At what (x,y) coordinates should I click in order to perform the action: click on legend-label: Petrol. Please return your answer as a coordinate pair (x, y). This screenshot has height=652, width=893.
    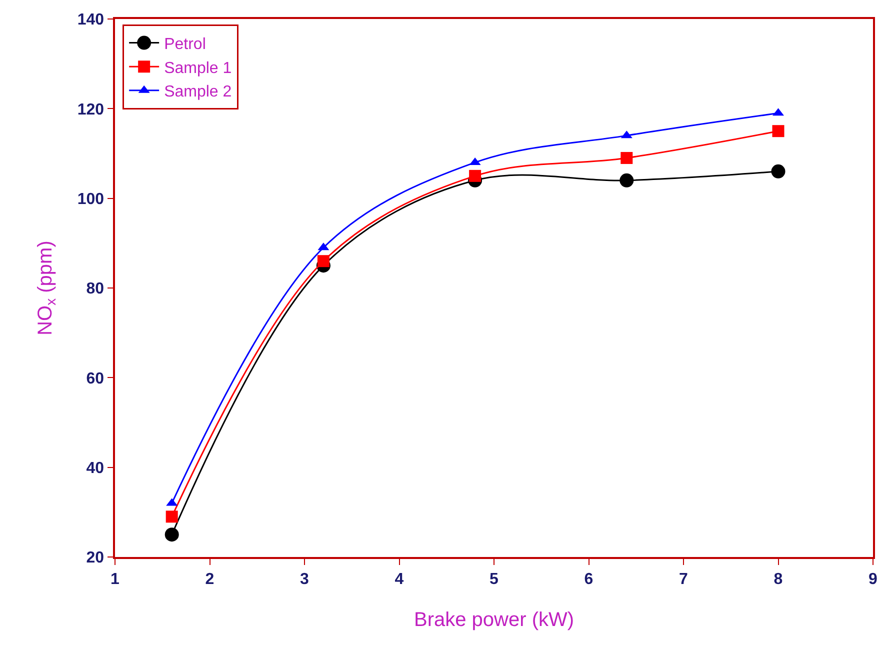
    Looking at the image, I should click on (185, 45).